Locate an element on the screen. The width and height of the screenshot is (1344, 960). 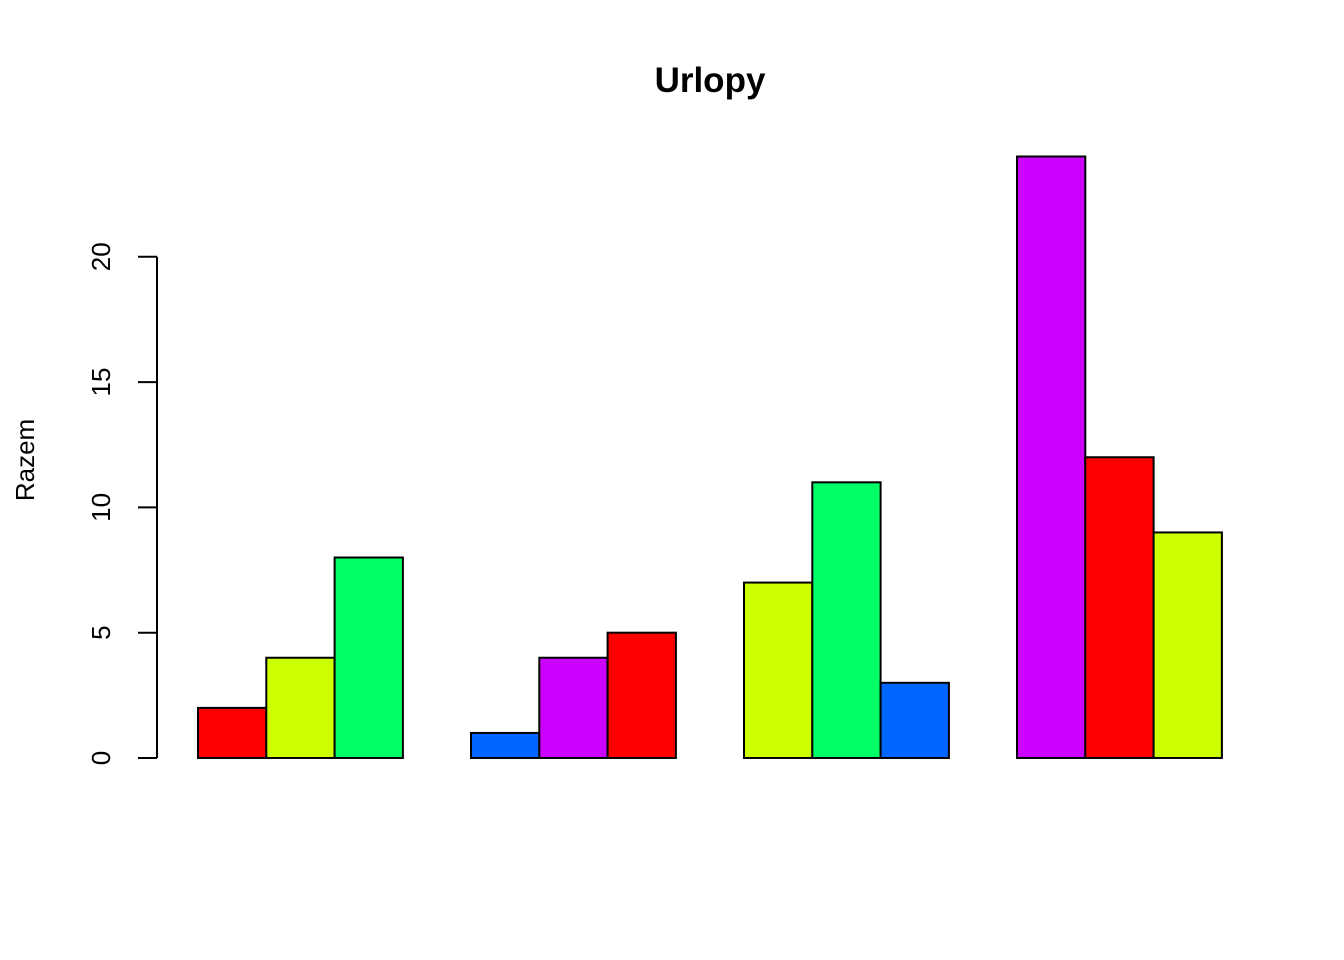
y-tick-label: 10 is located at coordinates (101, 507).